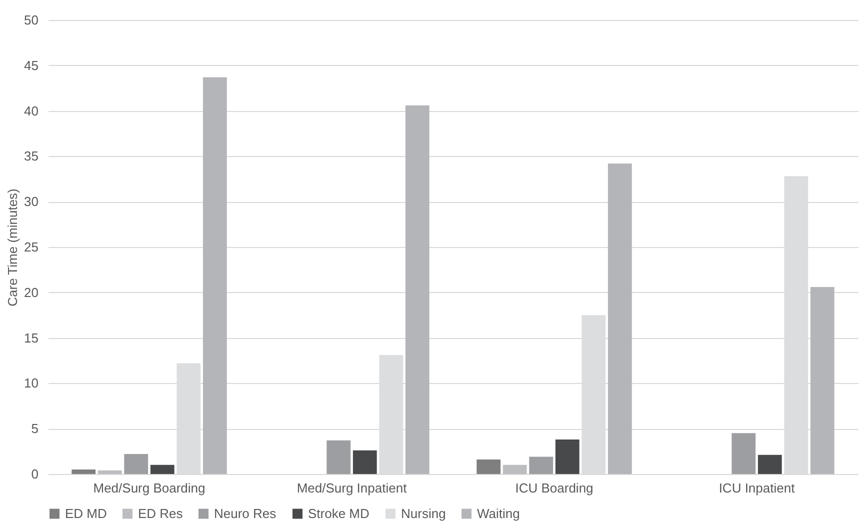  I want to click on y-tick-label: 45, so click(31, 65).